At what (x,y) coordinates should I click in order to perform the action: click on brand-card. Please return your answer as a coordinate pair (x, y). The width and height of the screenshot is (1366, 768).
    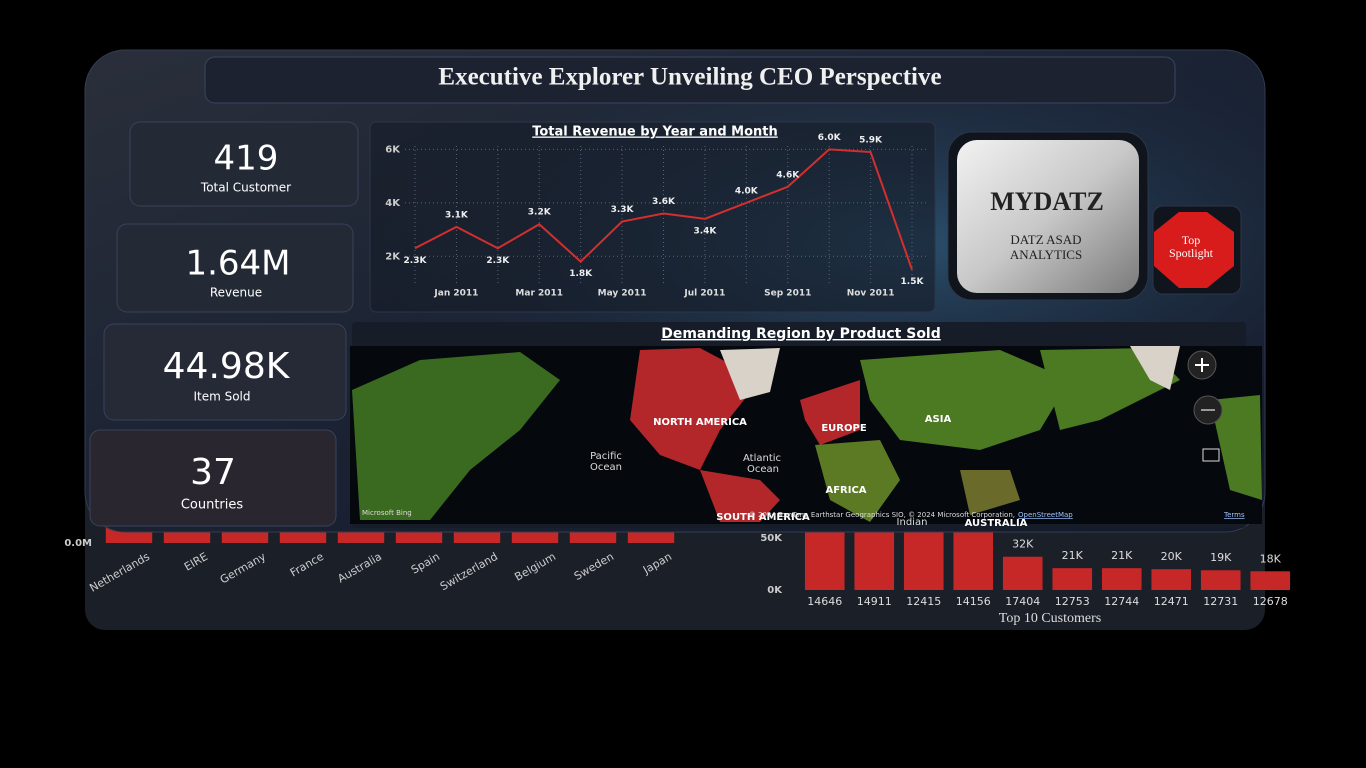
    Looking at the image, I should click on (1048, 216).